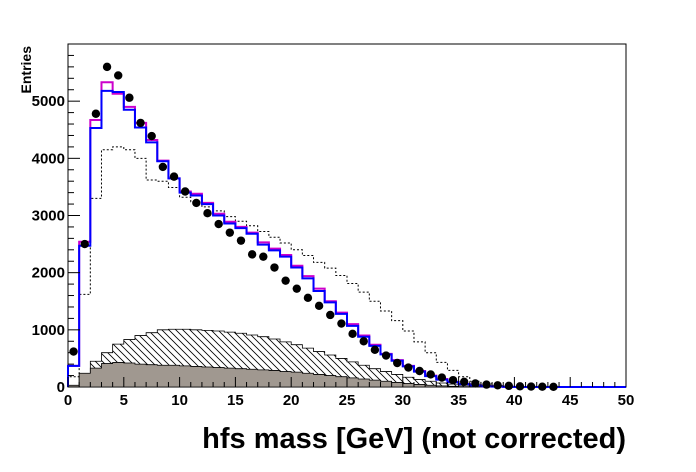 This screenshot has height=472, width=696. Describe the element at coordinates (291, 400) in the screenshot. I see `x-tick-label: 20` at that location.